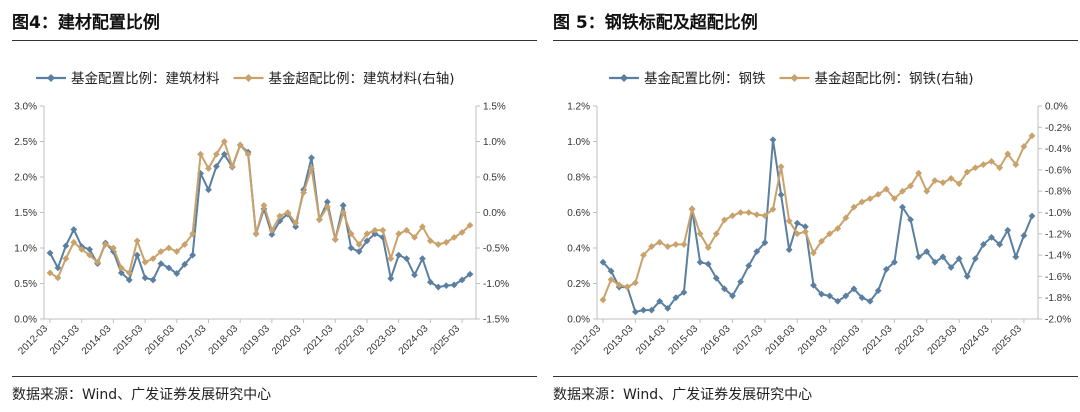 This screenshot has width=1080, height=412. I want to click on legend-item: 基金超配比例：钢铁(右轴), so click(876, 78).